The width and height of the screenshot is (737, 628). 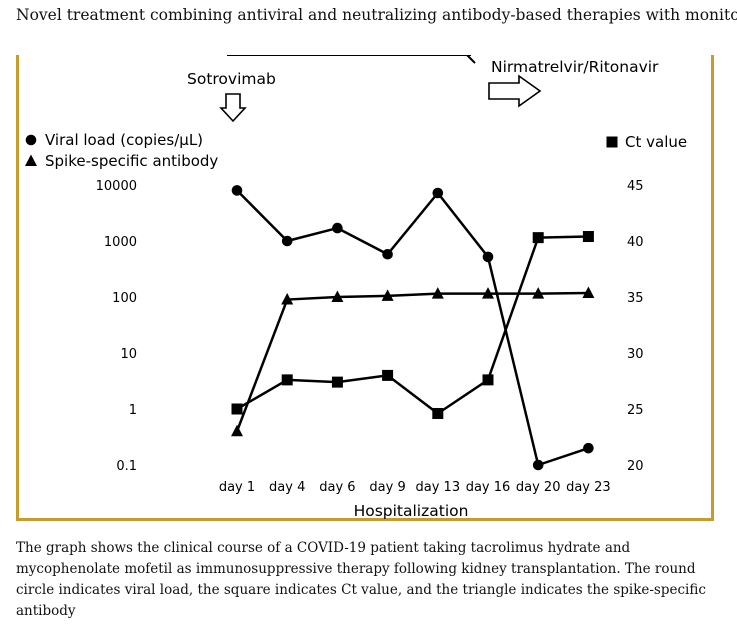 I want to click on square-series-line, so click(x=412, y=325).